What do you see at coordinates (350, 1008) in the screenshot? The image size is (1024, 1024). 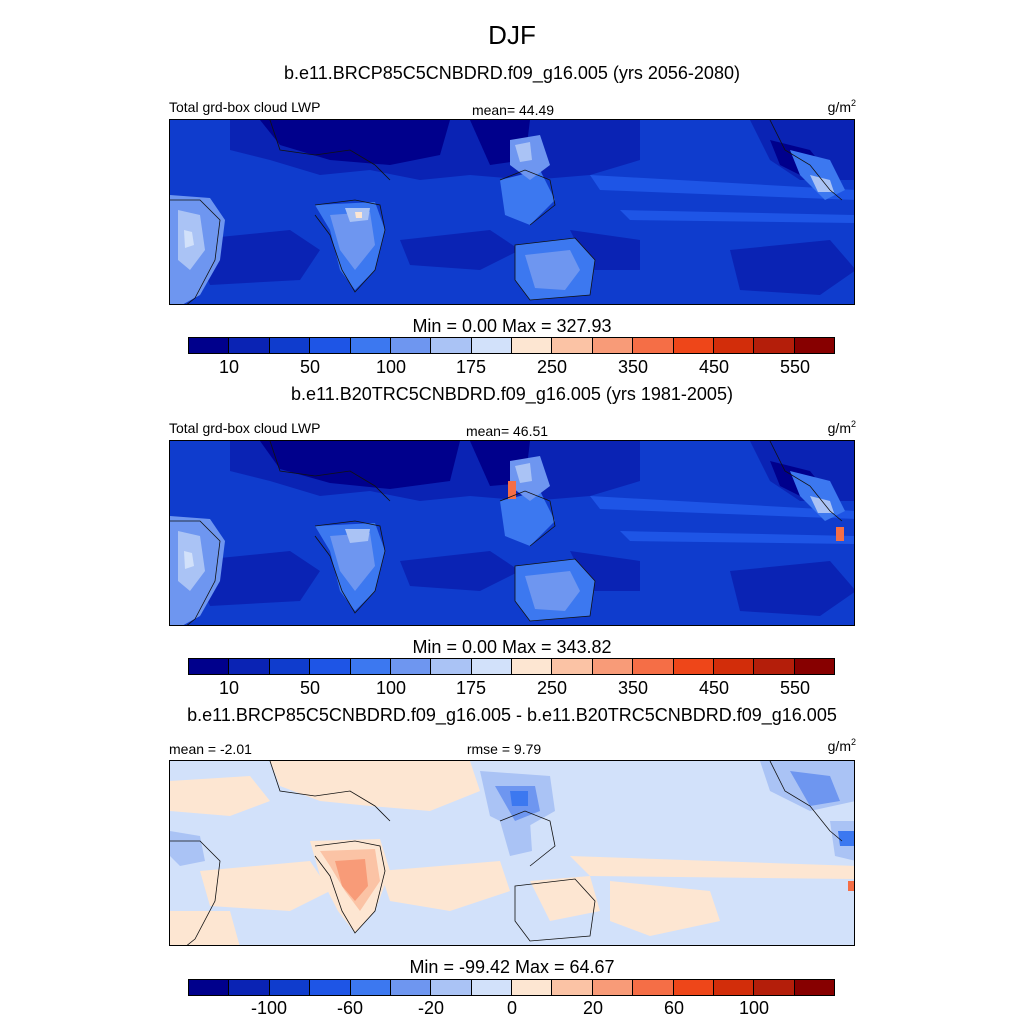 I see `colorbar-tick-label: -60` at bounding box center [350, 1008].